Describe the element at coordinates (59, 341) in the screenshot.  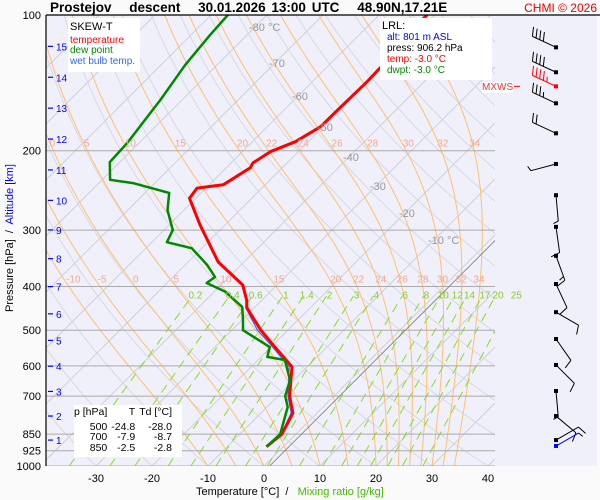
I see `altitude-tick-label: 5` at that location.